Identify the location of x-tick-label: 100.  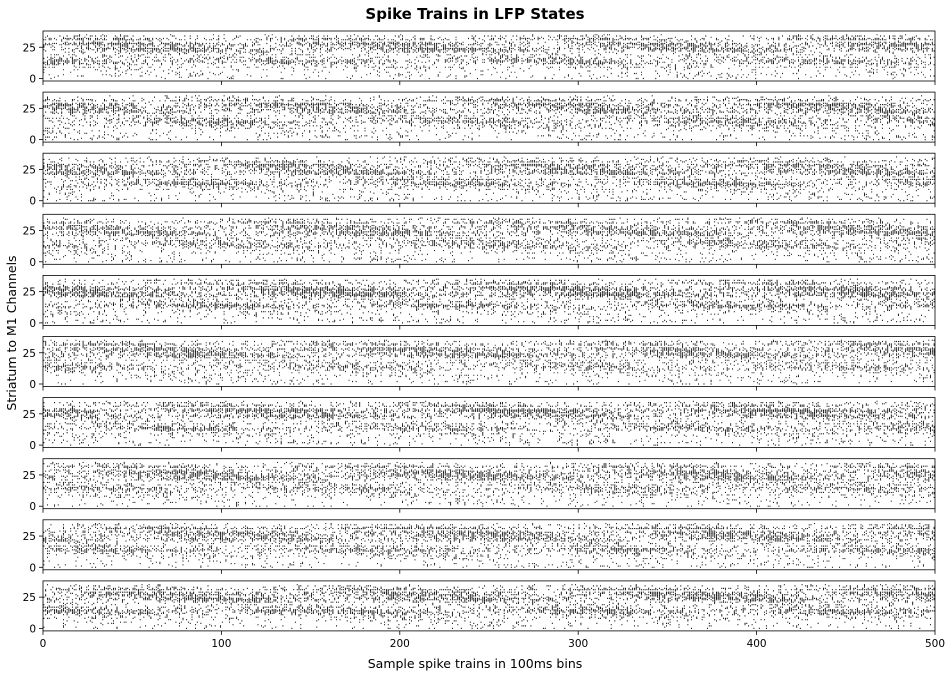
(221, 644).